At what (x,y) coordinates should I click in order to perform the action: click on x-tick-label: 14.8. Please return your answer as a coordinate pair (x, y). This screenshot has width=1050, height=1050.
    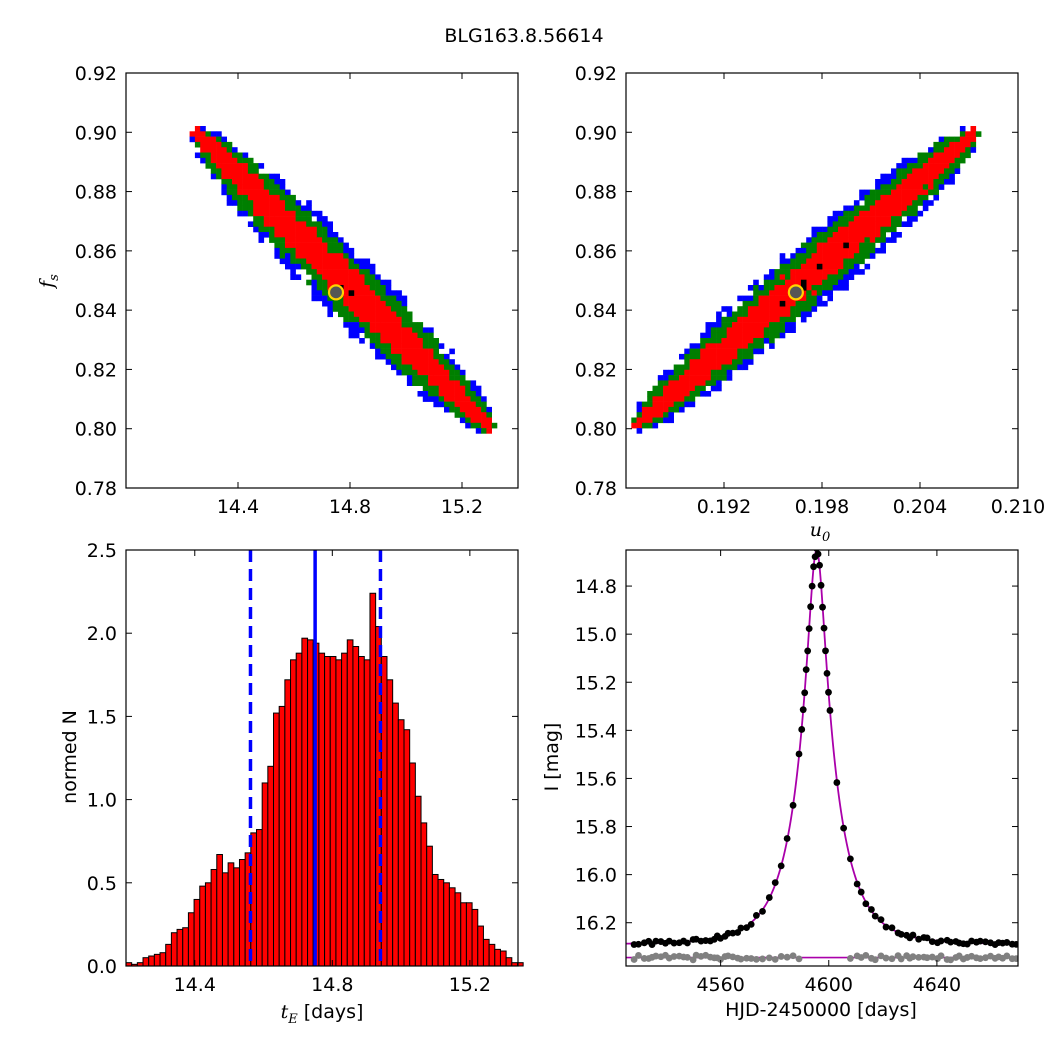
    Looking at the image, I should click on (332, 985).